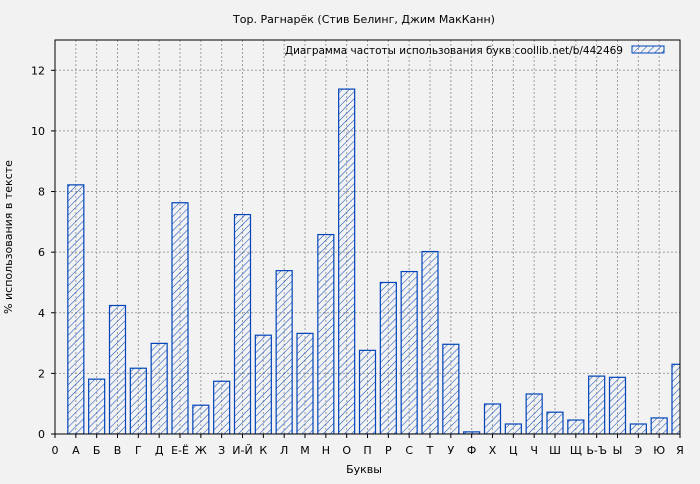 The width and height of the screenshot is (700, 484). I want to click on x-tick-label: Ы, so click(618, 450).